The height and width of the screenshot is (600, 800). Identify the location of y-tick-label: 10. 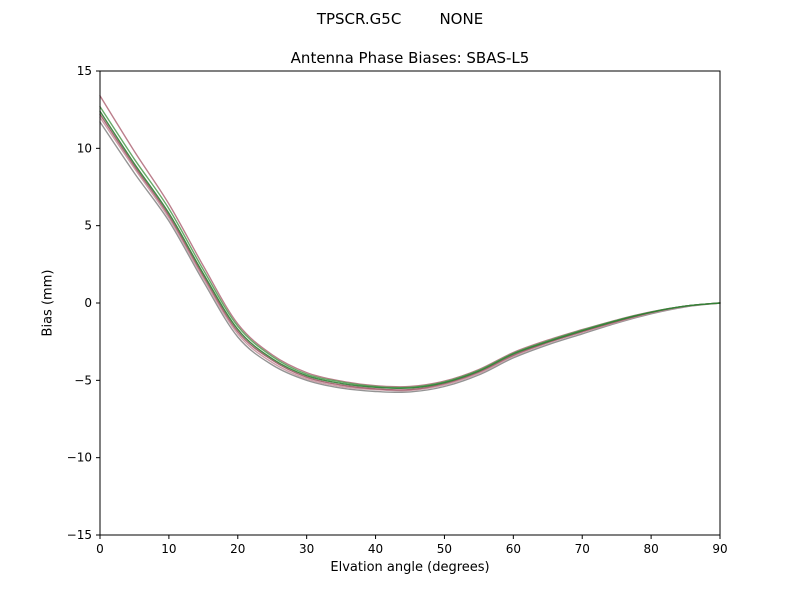
(84, 148).